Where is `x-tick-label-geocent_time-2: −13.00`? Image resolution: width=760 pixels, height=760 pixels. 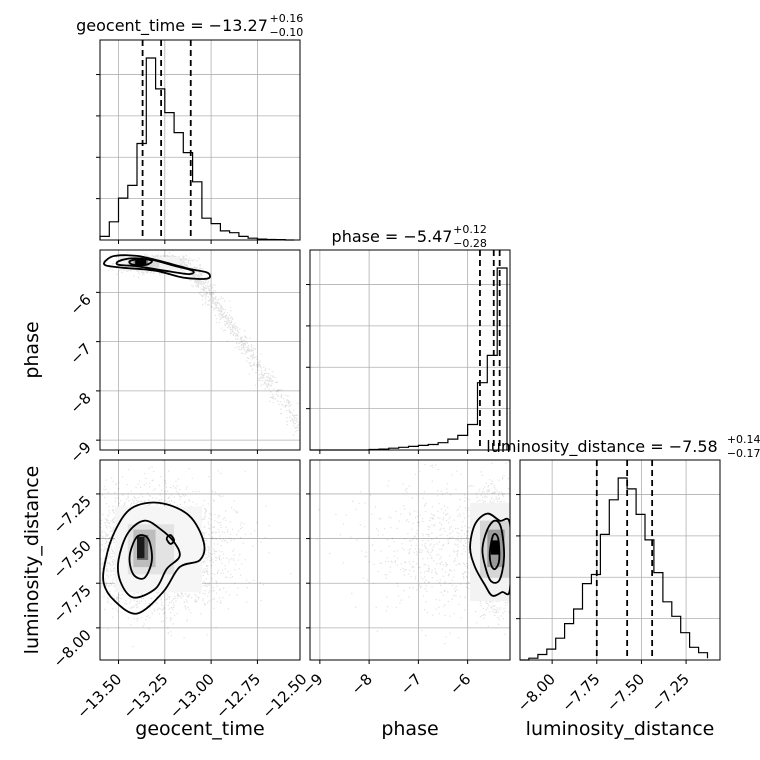
x-tick-label-geocent_time-2: −13.00 is located at coordinates (192, 696).